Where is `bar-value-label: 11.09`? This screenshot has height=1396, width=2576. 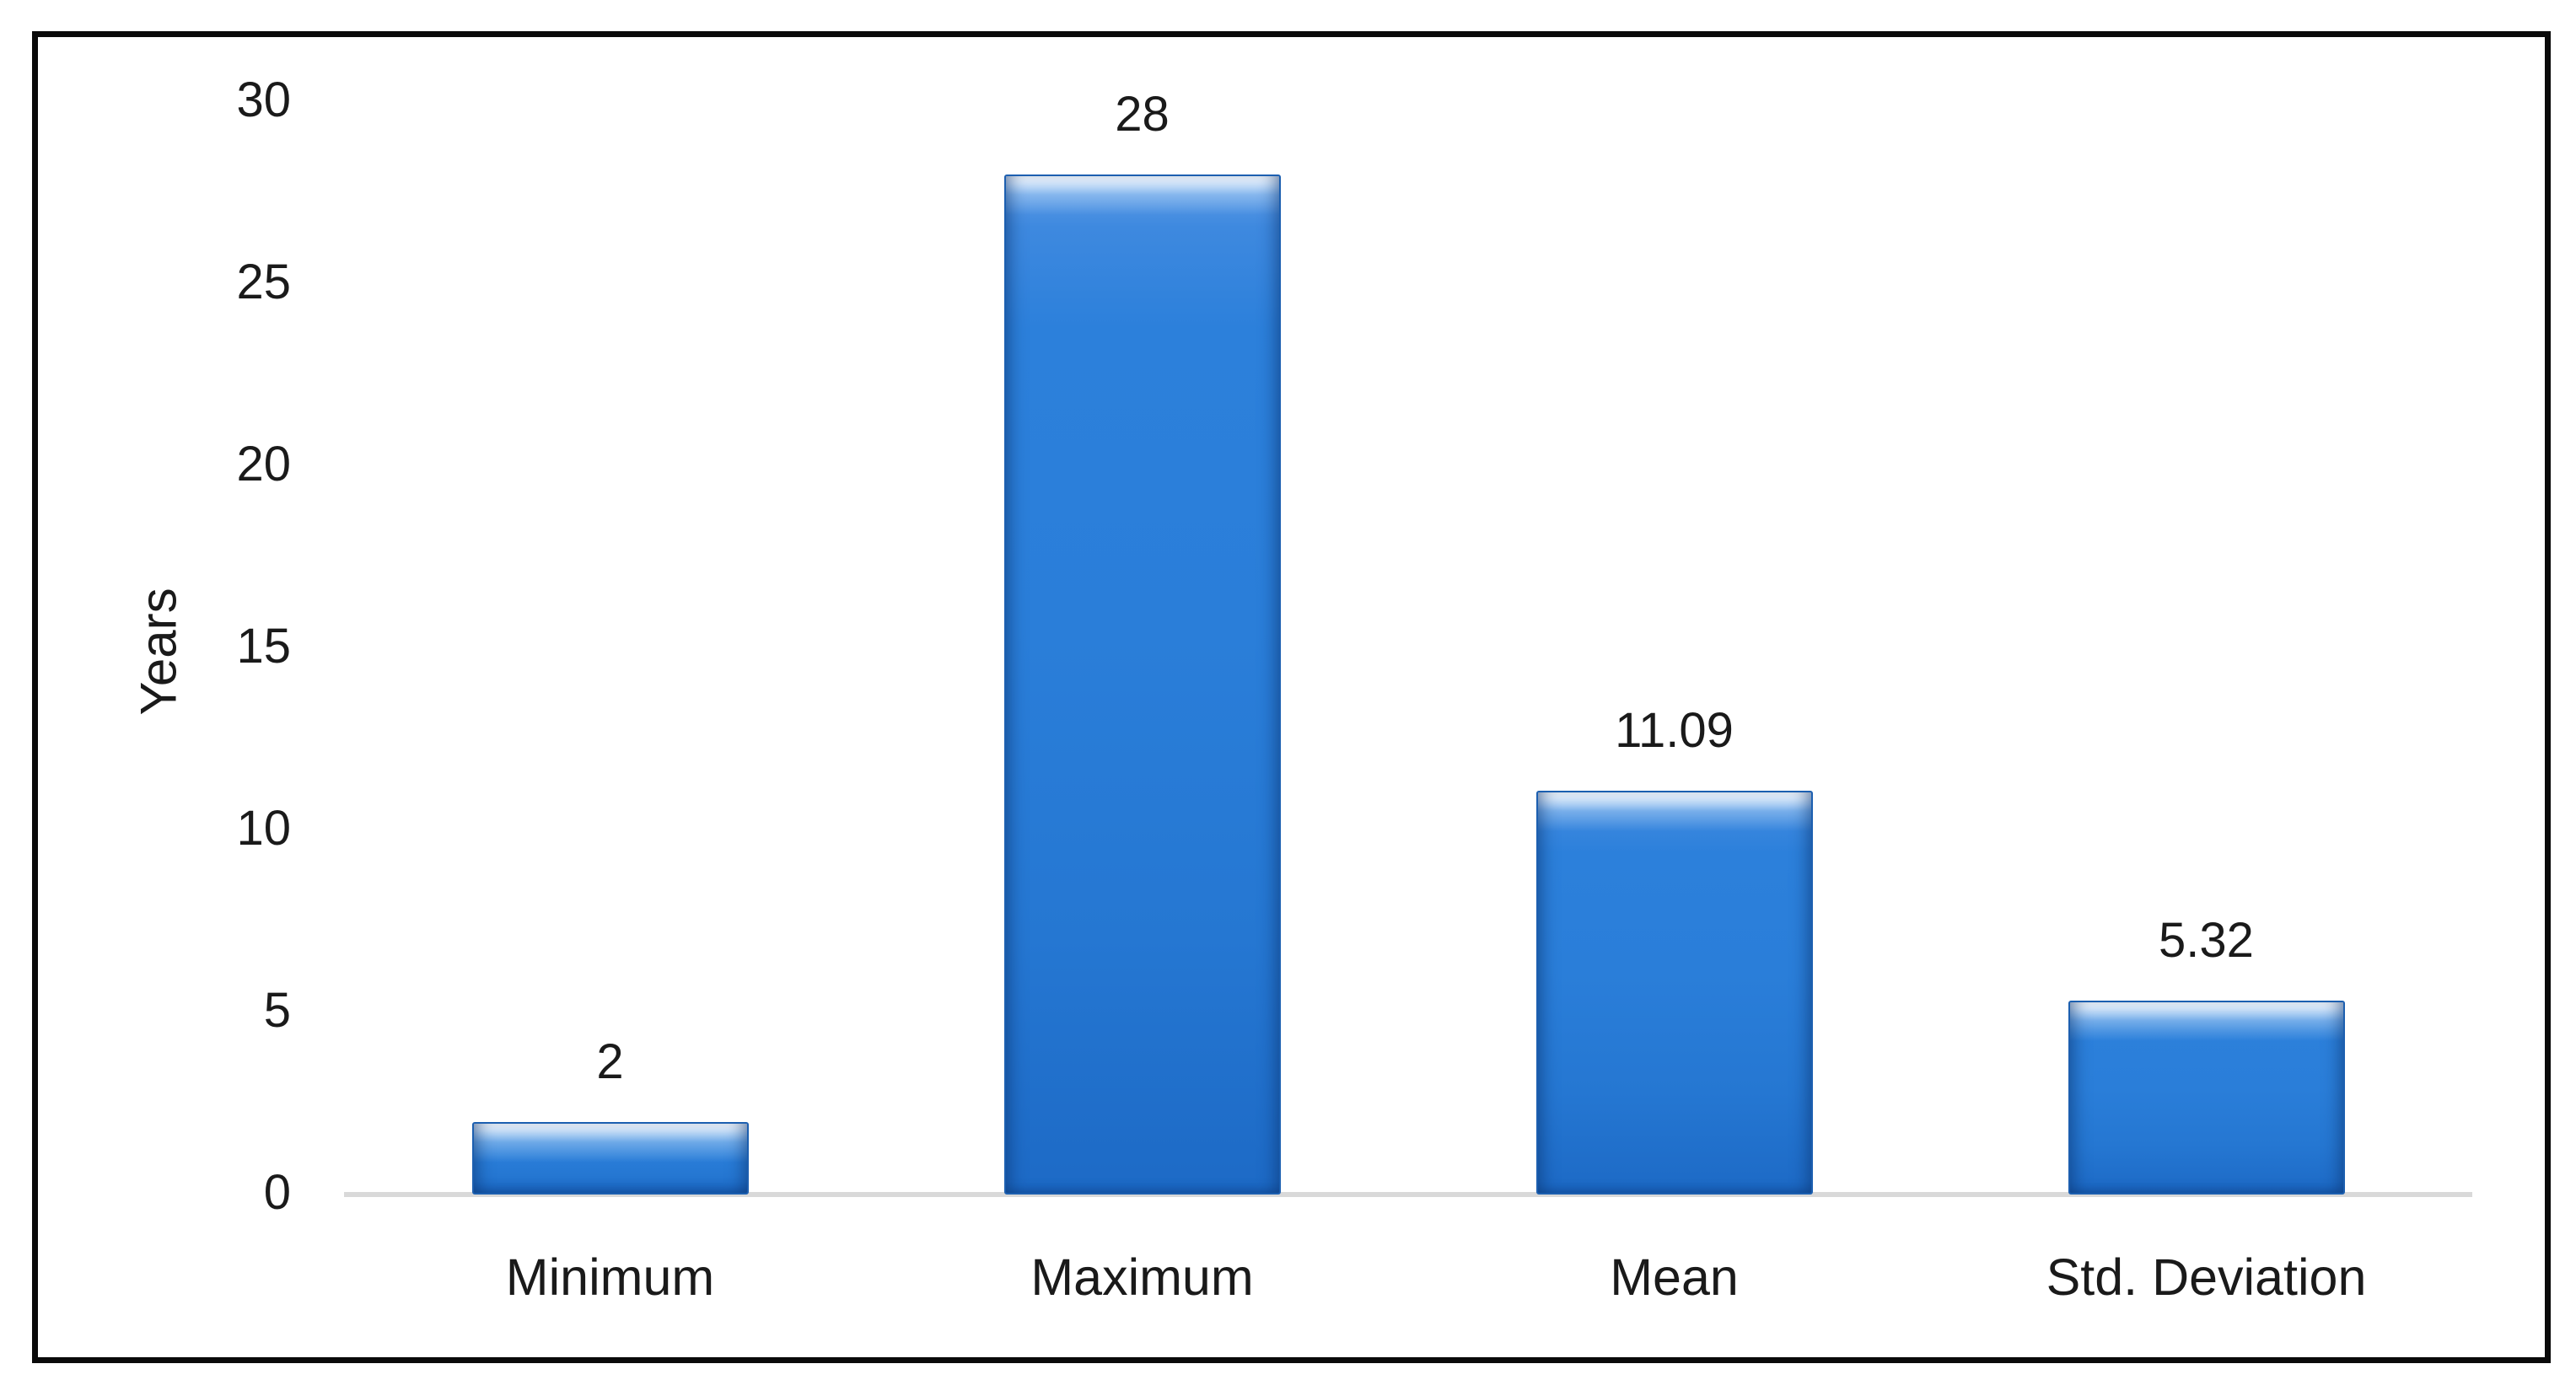 bar-value-label: 11.09 is located at coordinates (1674, 730).